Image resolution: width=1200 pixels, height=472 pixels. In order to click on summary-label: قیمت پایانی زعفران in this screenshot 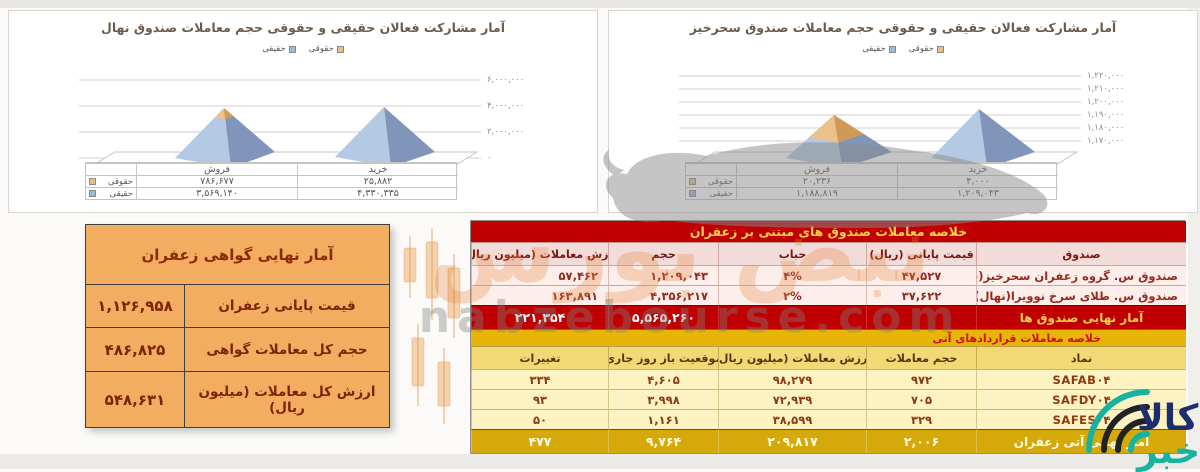, I will do `click(286, 305)`.